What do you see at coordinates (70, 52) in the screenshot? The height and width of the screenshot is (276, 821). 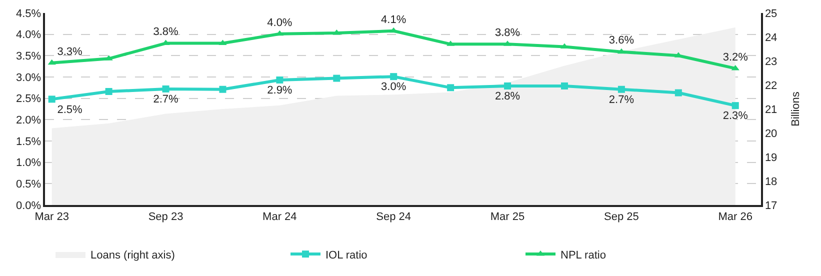 I see `data-label: 3.3%` at bounding box center [70, 52].